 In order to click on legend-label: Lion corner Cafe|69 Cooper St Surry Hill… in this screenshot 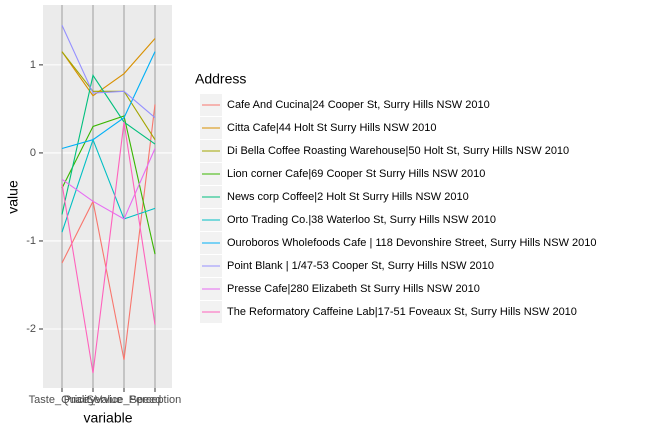, I will do `click(356, 174)`.